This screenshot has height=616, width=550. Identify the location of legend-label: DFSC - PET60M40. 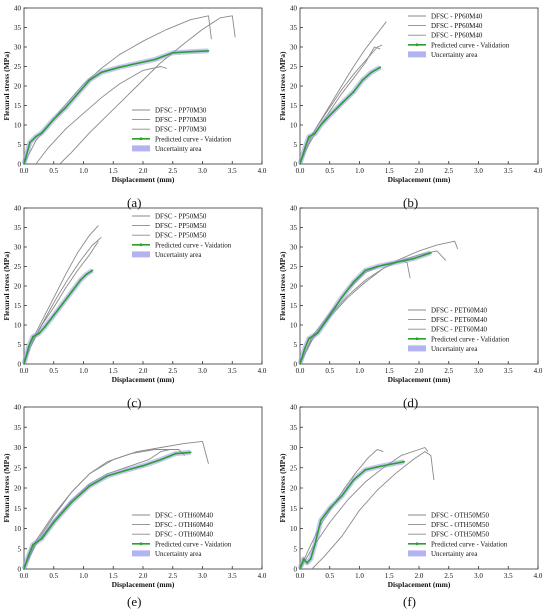
(459, 320).